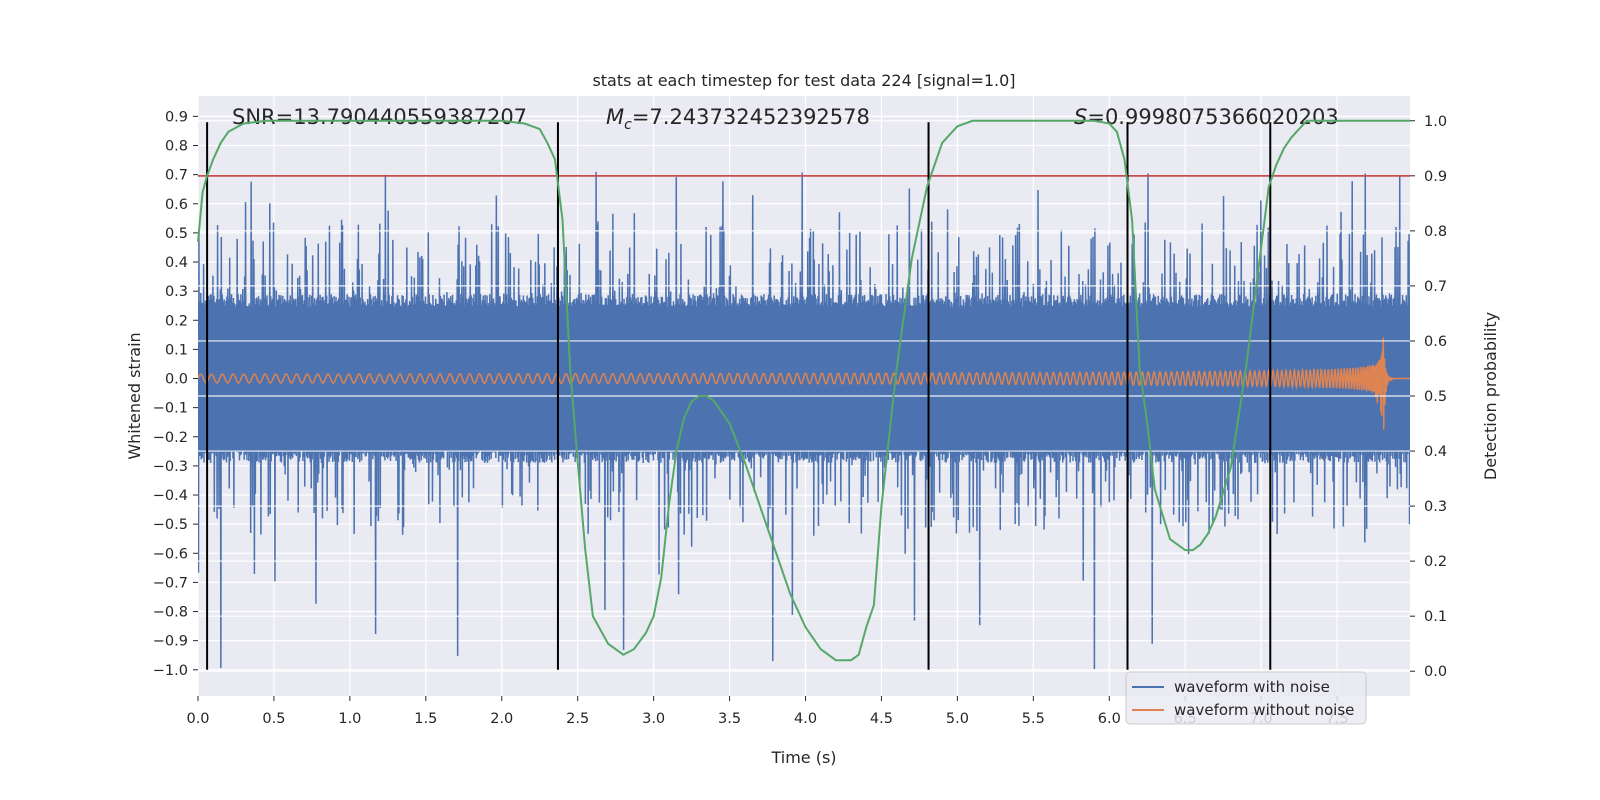 The image size is (1600, 800). What do you see at coordinates (349, 719) in the screenshot?
I see `x-tick-label: 1.0` at bounding box center [349, 719].